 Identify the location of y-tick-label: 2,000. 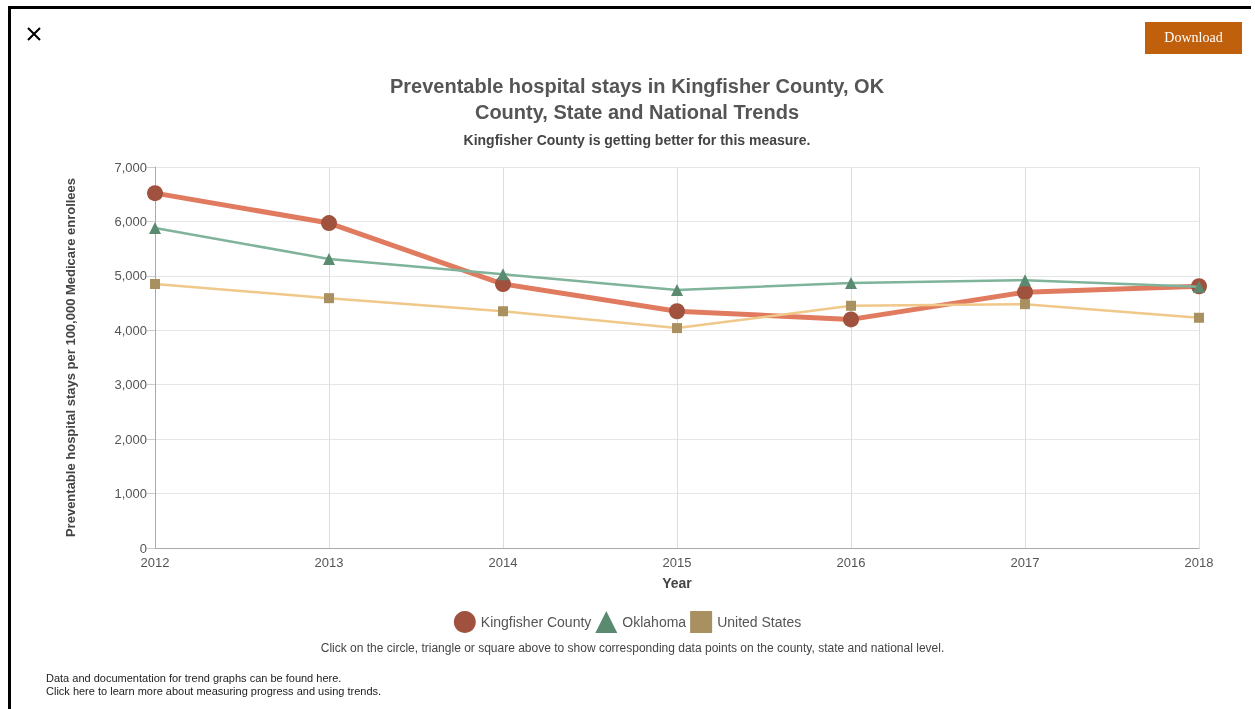
(130, 439).